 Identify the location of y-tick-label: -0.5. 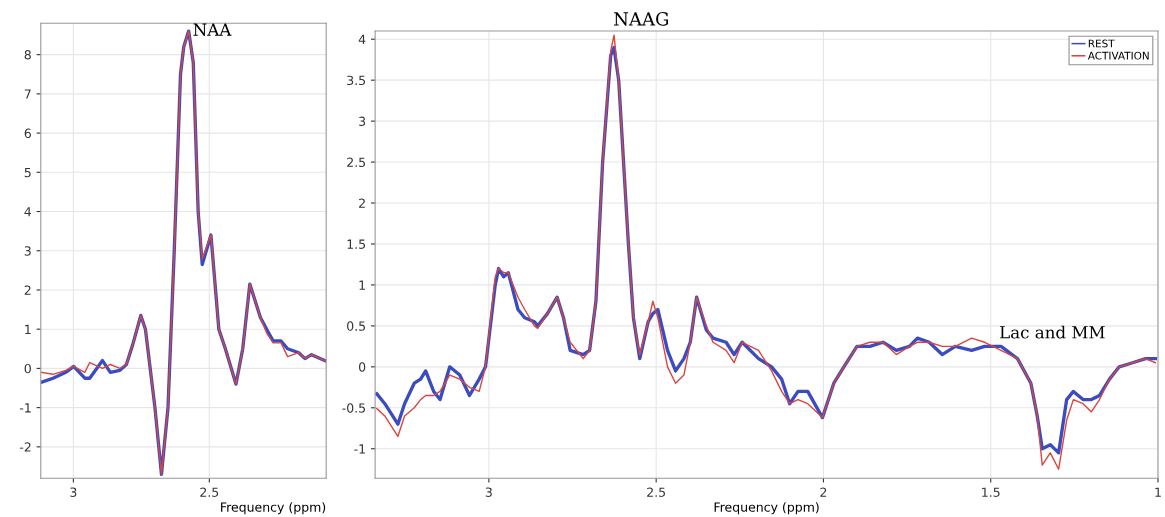
(354, 408).